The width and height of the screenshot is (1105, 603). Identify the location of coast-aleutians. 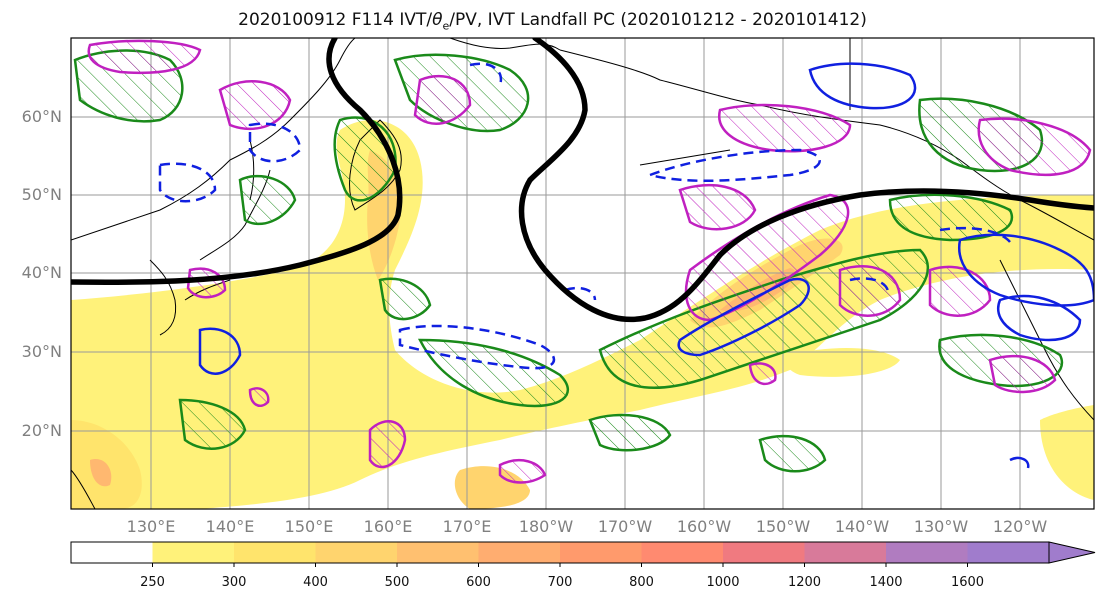
(685, 157).